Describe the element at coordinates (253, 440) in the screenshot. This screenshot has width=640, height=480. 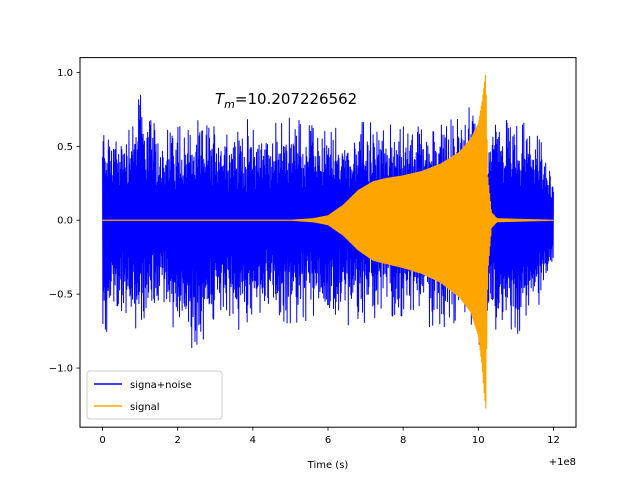
I see `x-tick-label: 4` at that location.